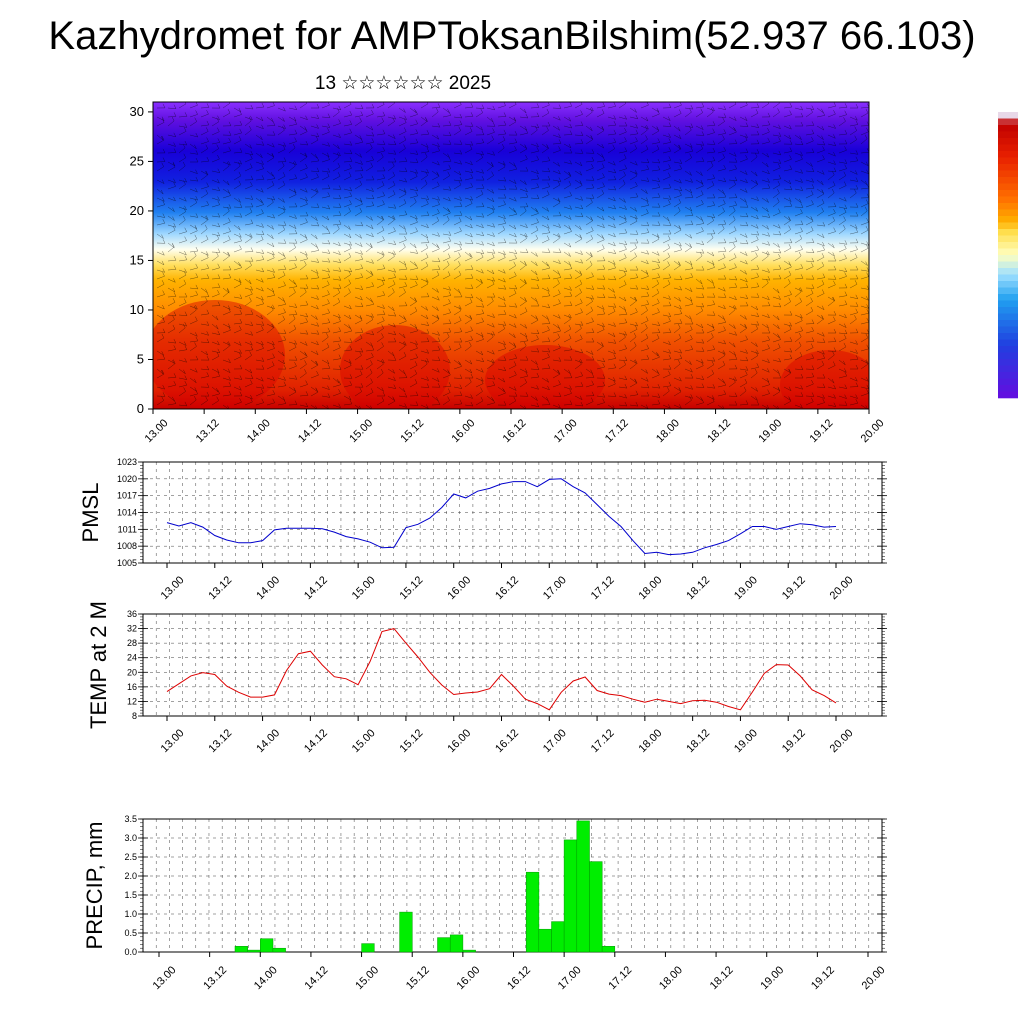  Describe the element at coordinates (650, 588) in the screenshot. I see `x-tick-label: 18.00` at that location.